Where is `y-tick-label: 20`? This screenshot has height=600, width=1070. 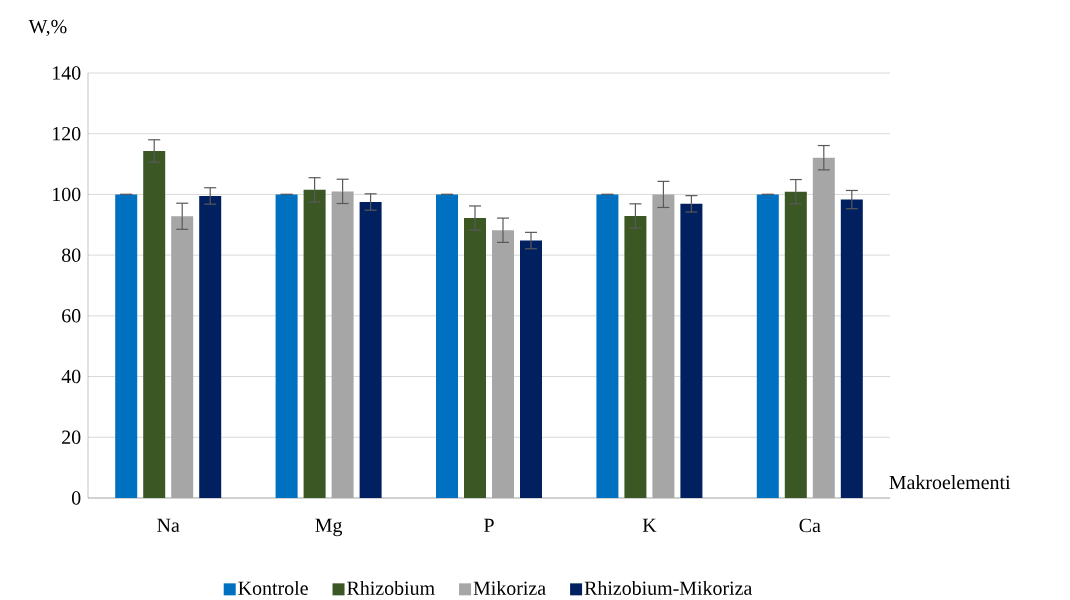 y-tick-label: 20 is located at coordinates (71, 437).